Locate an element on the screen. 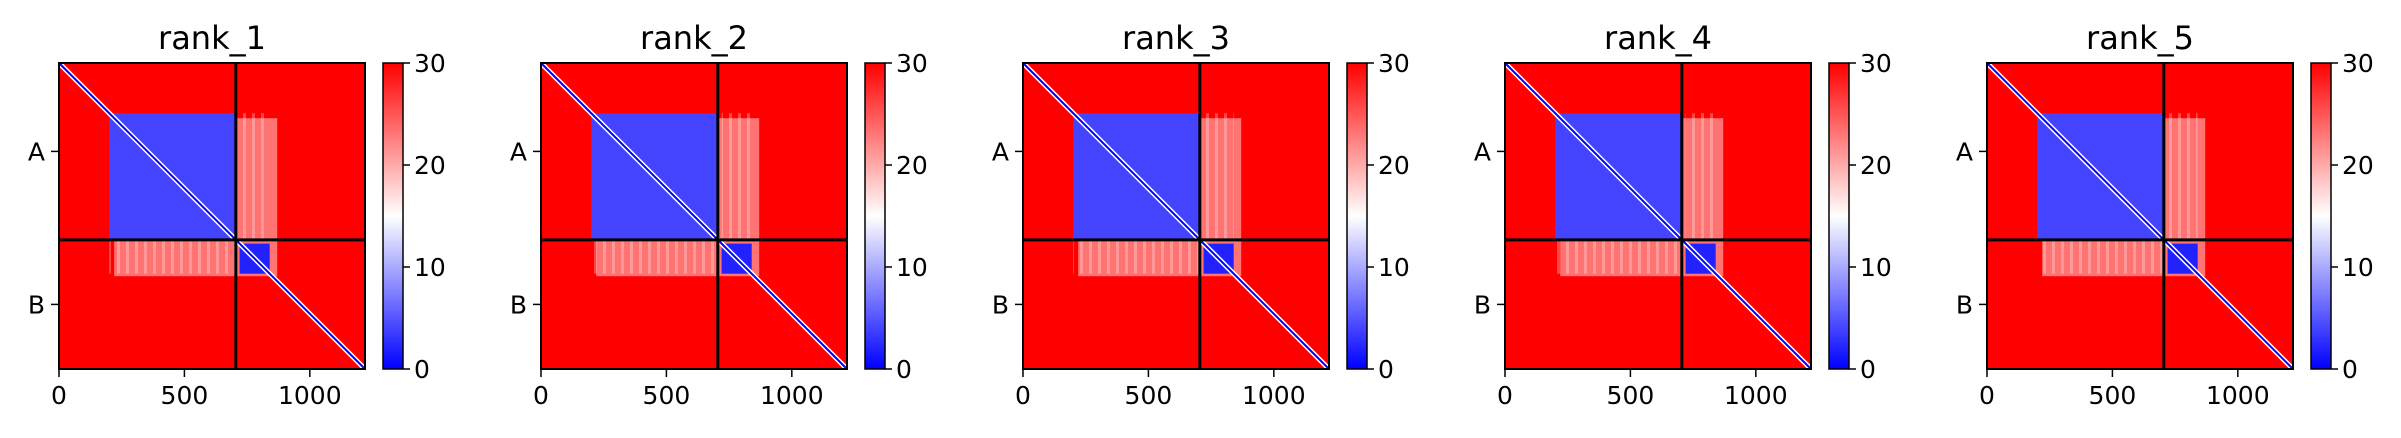 Image resolution: width=2401 pixels, height=438 pixels. panel-title: rank_4 is located at coordinates (1658, 38).